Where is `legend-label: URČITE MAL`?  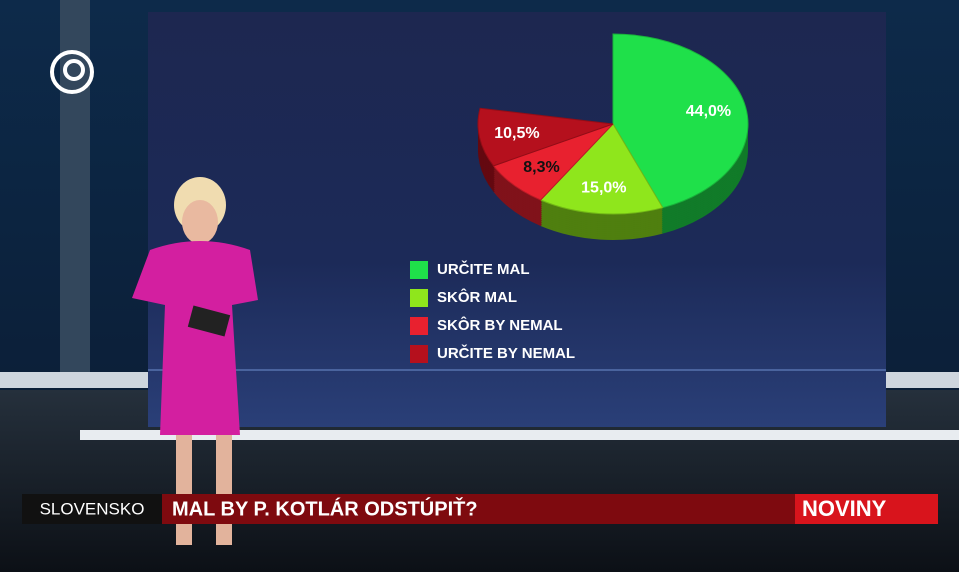 legend-label: URČITE MAL is located at coordinates (483, 269).